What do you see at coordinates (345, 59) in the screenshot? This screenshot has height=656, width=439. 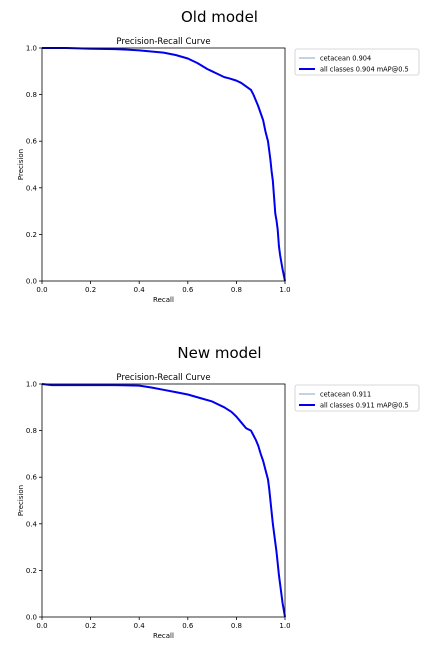 I see `legend-label-1: cetacean 0.904` at bounding box center [345, 59].